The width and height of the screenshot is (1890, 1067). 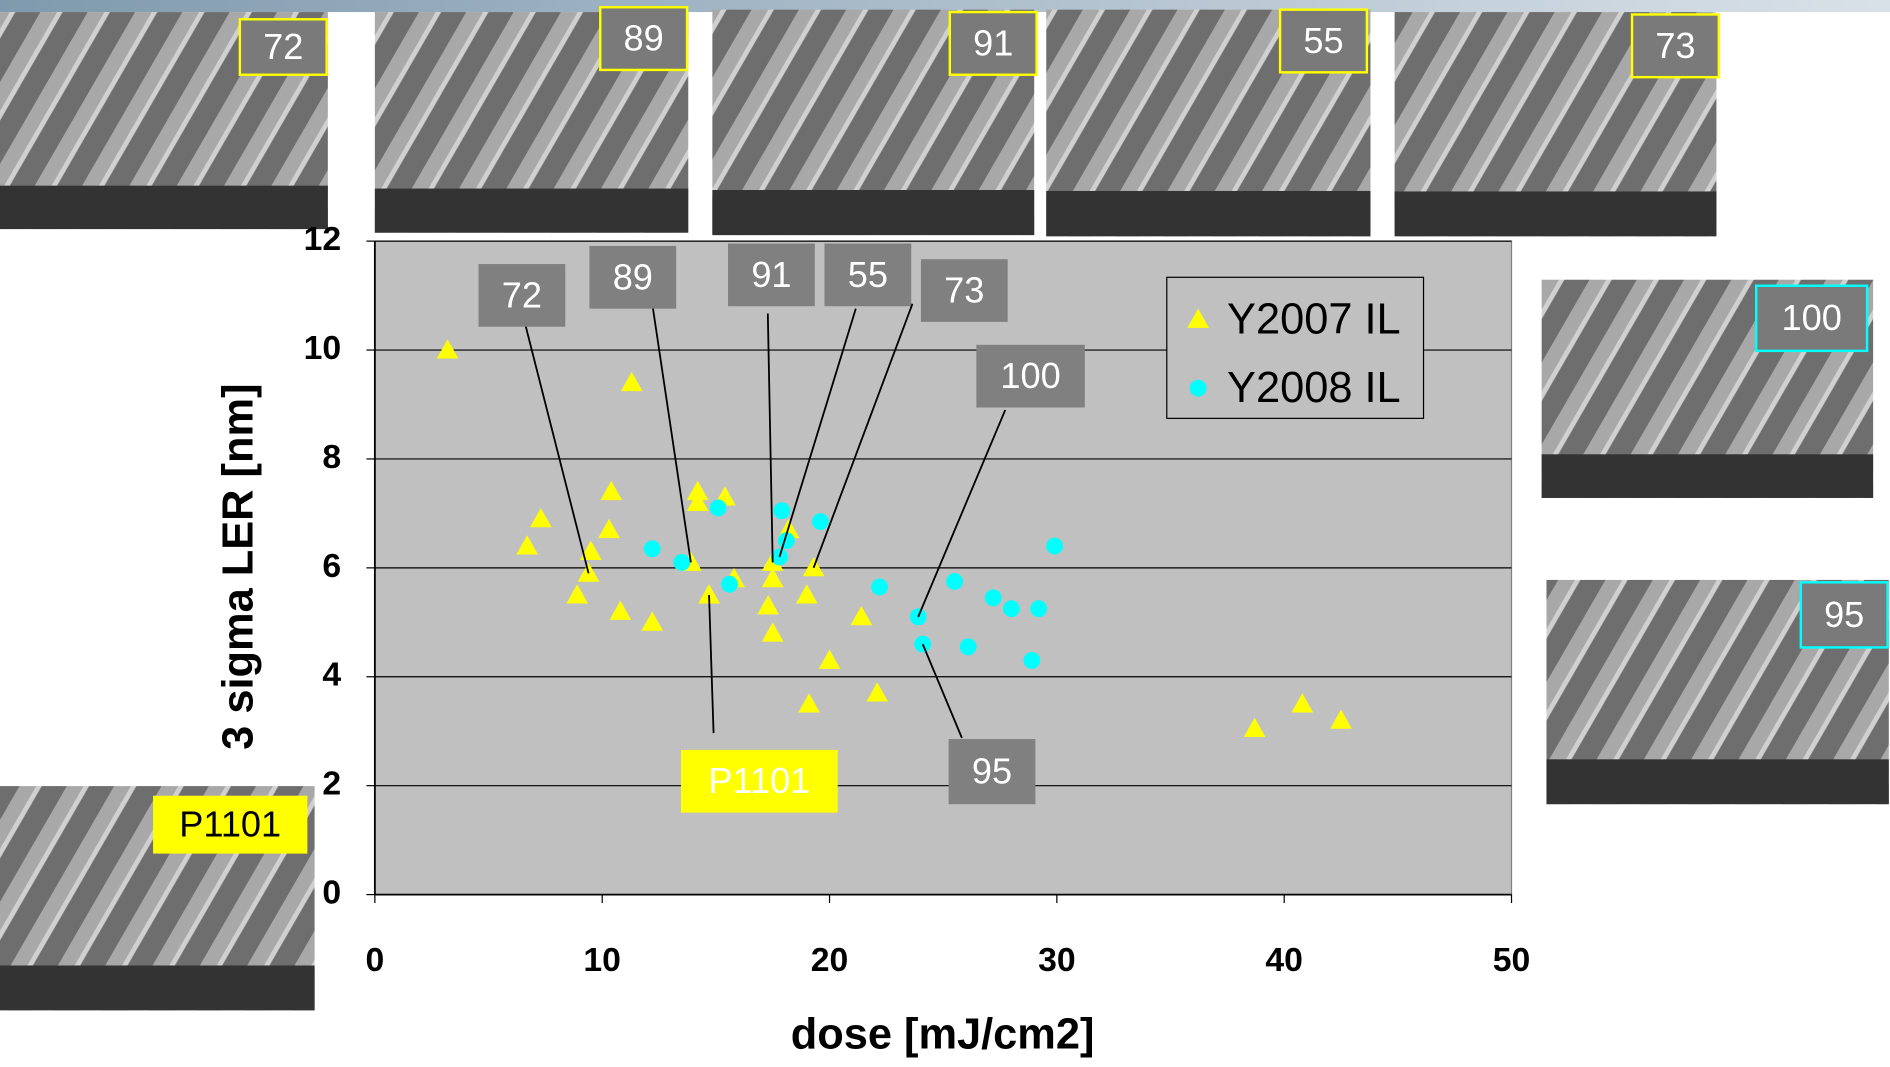 I want to click on callout-label: P1101, so click(x=759, y=780).